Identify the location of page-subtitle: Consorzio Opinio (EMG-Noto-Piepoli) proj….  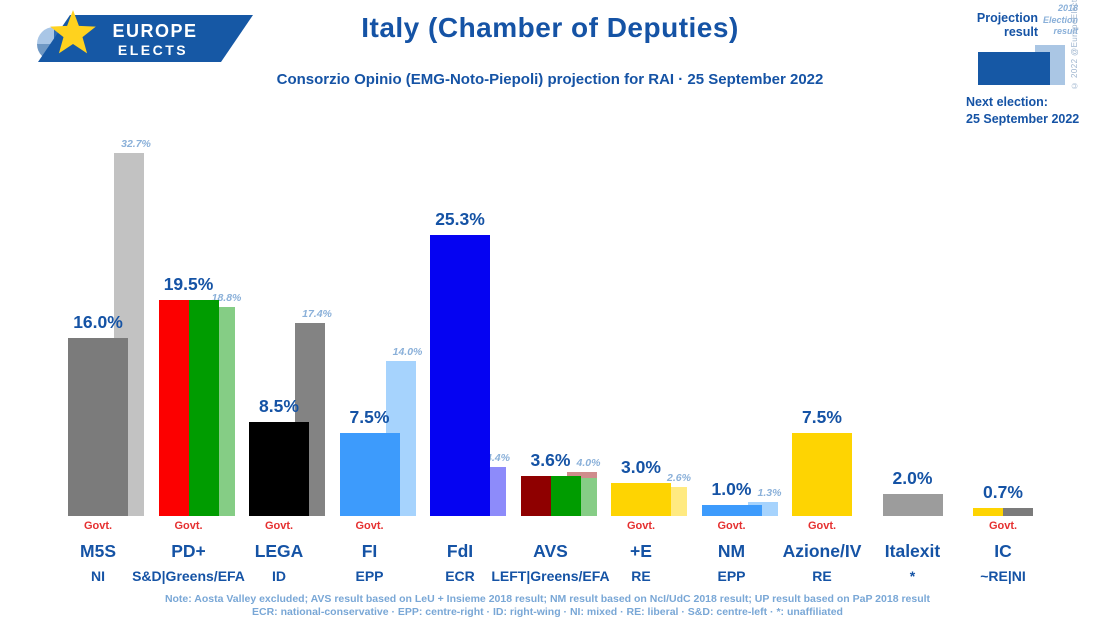
(550, 79).